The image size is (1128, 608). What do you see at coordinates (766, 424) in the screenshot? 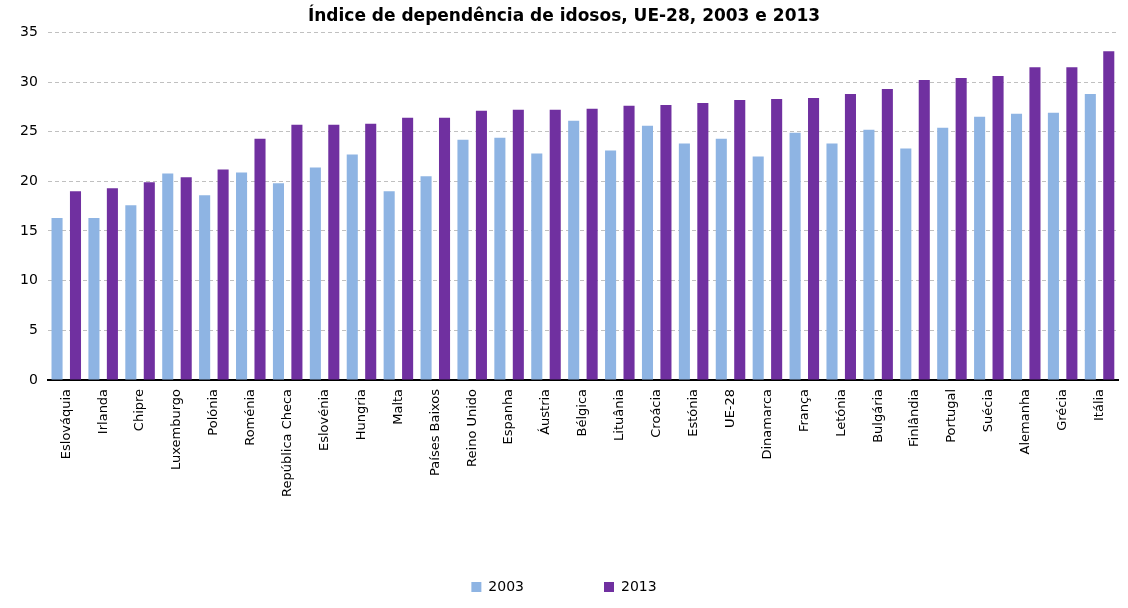
I see `x-tick-label: Dinamarca` at bounding box center [766, 424].